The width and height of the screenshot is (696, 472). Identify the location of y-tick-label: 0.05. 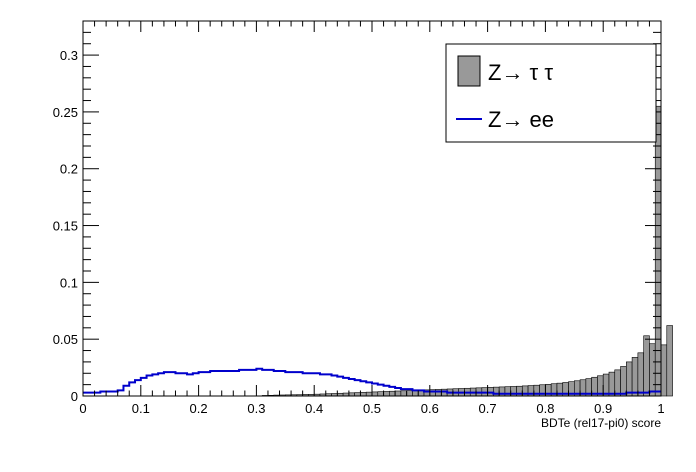
(65, 339).